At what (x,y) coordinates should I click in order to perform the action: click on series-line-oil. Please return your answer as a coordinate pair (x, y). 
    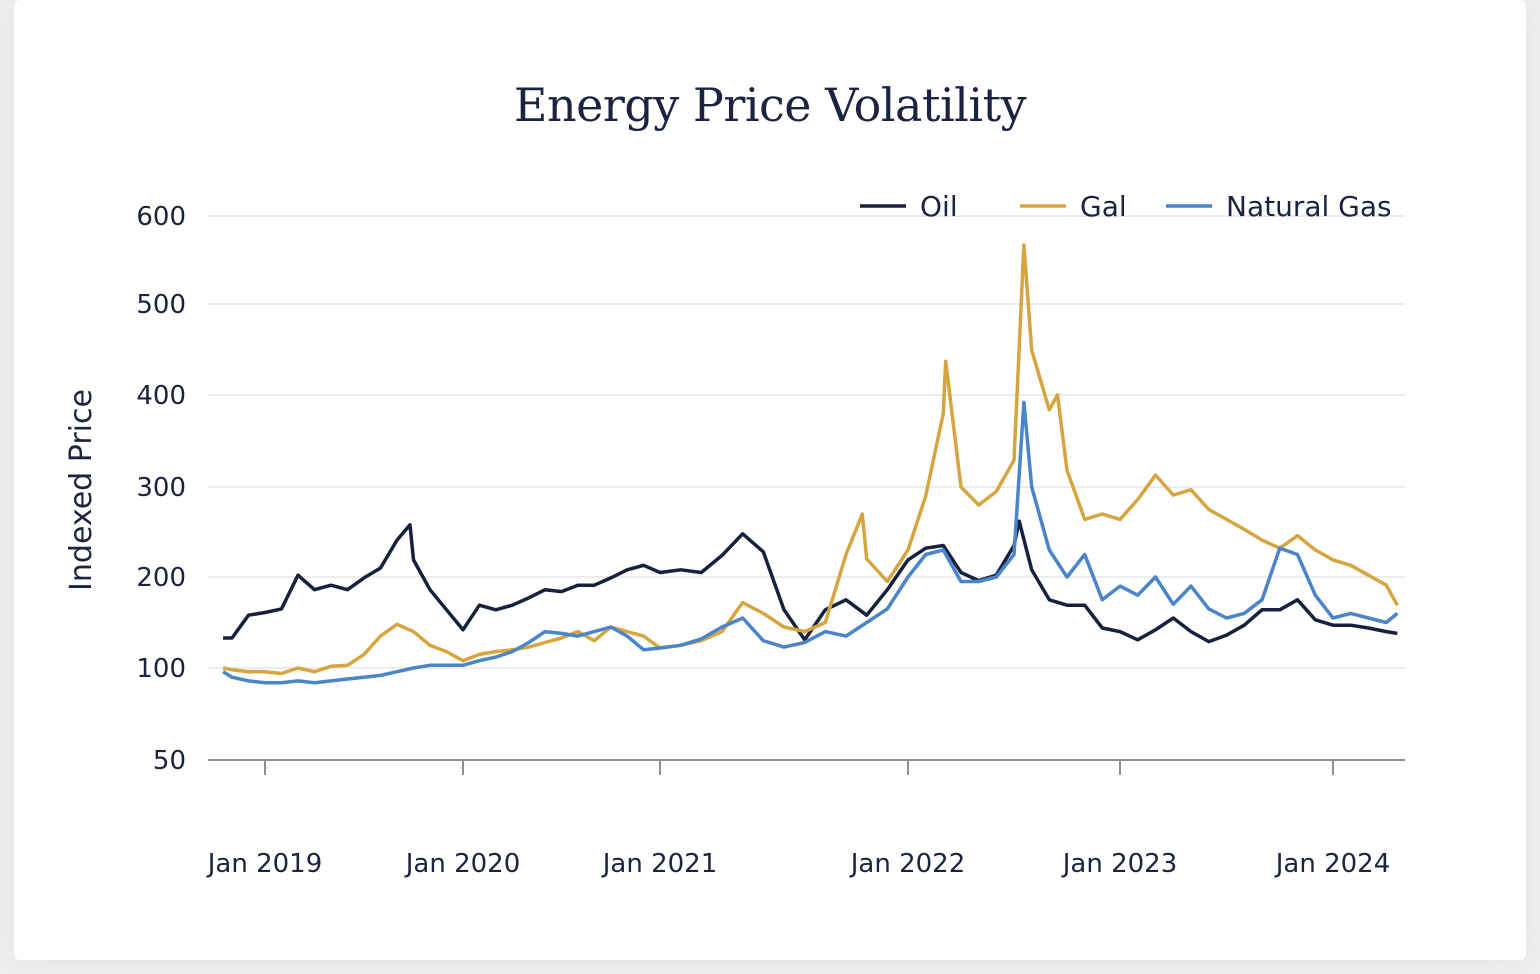
    Looking at the image, I should click on (810, 581).